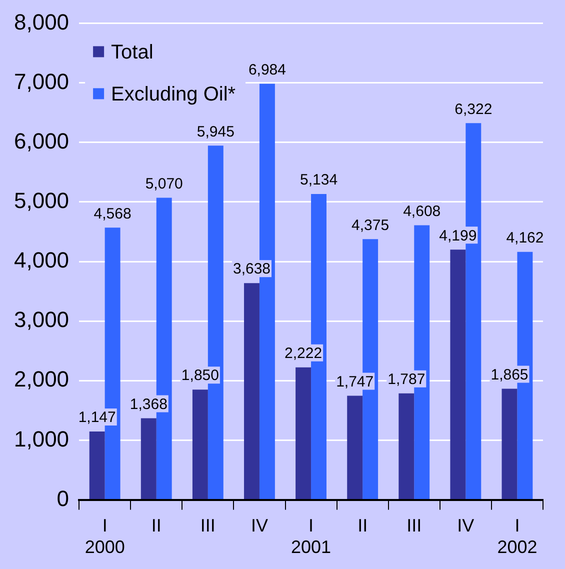  What do you see at coordinates (319, 180) in the screenshot?
I see `data-label: 5,134` at bounding box center [319, 180].